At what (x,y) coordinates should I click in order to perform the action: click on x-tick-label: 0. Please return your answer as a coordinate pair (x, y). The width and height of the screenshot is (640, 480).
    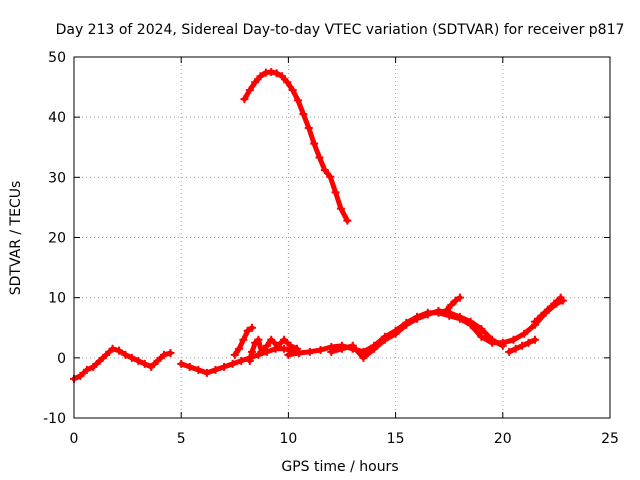
    Looking at the image, I should click on (74, 439).